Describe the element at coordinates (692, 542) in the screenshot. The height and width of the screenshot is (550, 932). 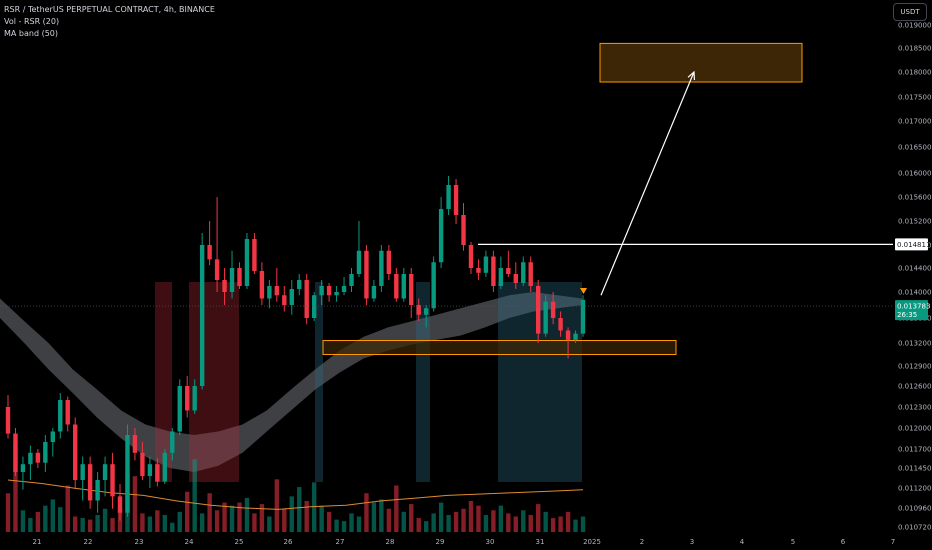
I see `time-tick-label: 3` at that location.